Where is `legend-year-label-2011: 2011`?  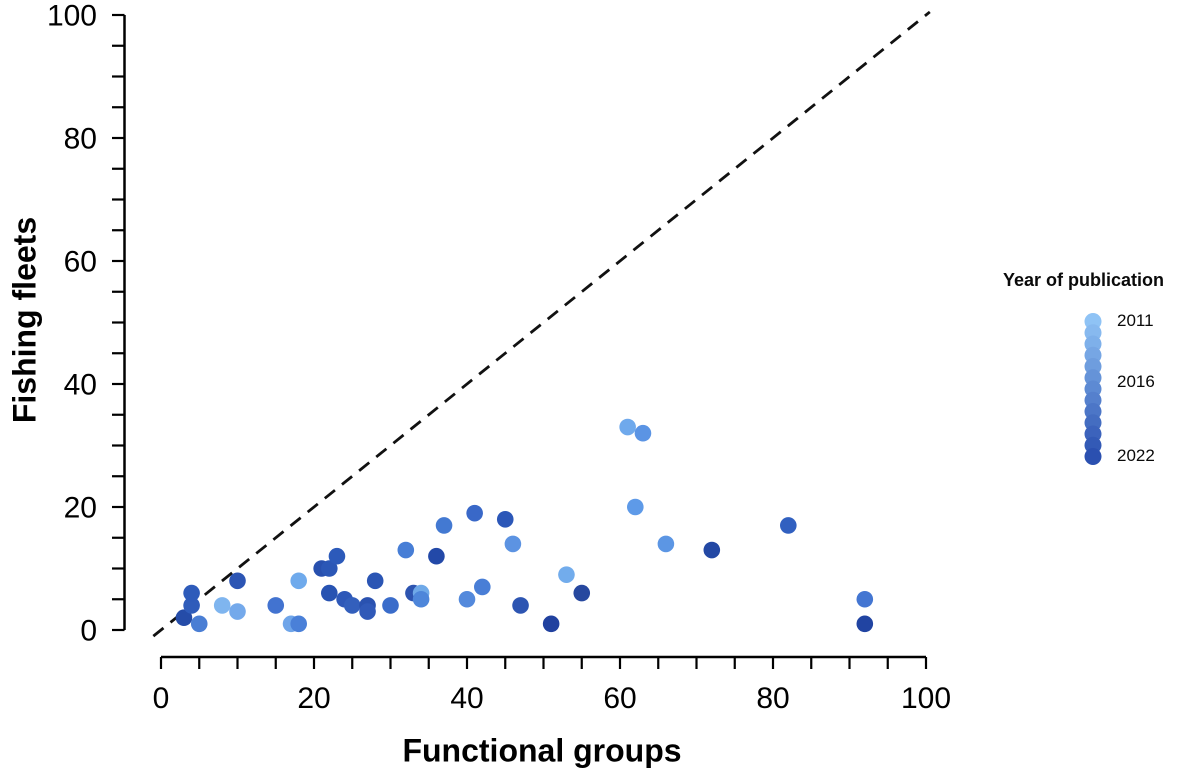
legend-year-label-2011: 2011 is located at coordinates (1135, 320).